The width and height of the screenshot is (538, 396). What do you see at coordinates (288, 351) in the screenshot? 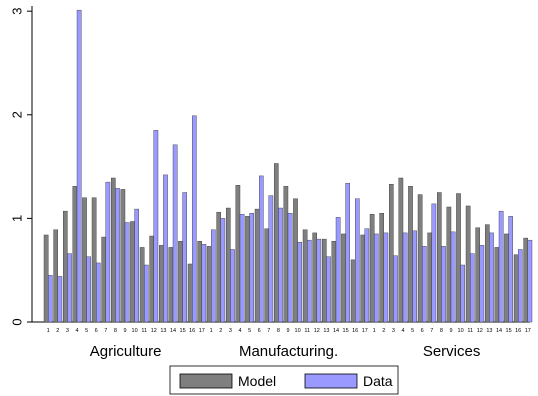
I see `group-label: Manufacturing.` at bounding box center [288, 351].